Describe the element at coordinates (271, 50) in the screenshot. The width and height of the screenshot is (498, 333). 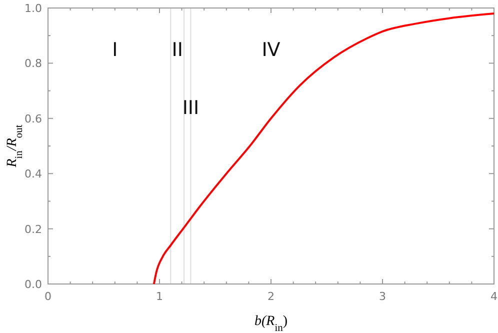
I see `annotation: IV` at that location.